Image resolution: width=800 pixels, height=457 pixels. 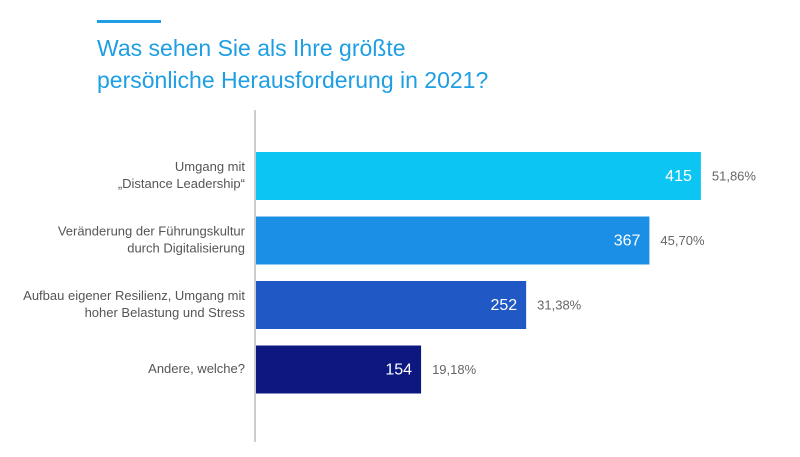 What do you see at coordinates (503, 305) in the screenshot?
I see `value-label: 252` at bounding box center [503, 305].